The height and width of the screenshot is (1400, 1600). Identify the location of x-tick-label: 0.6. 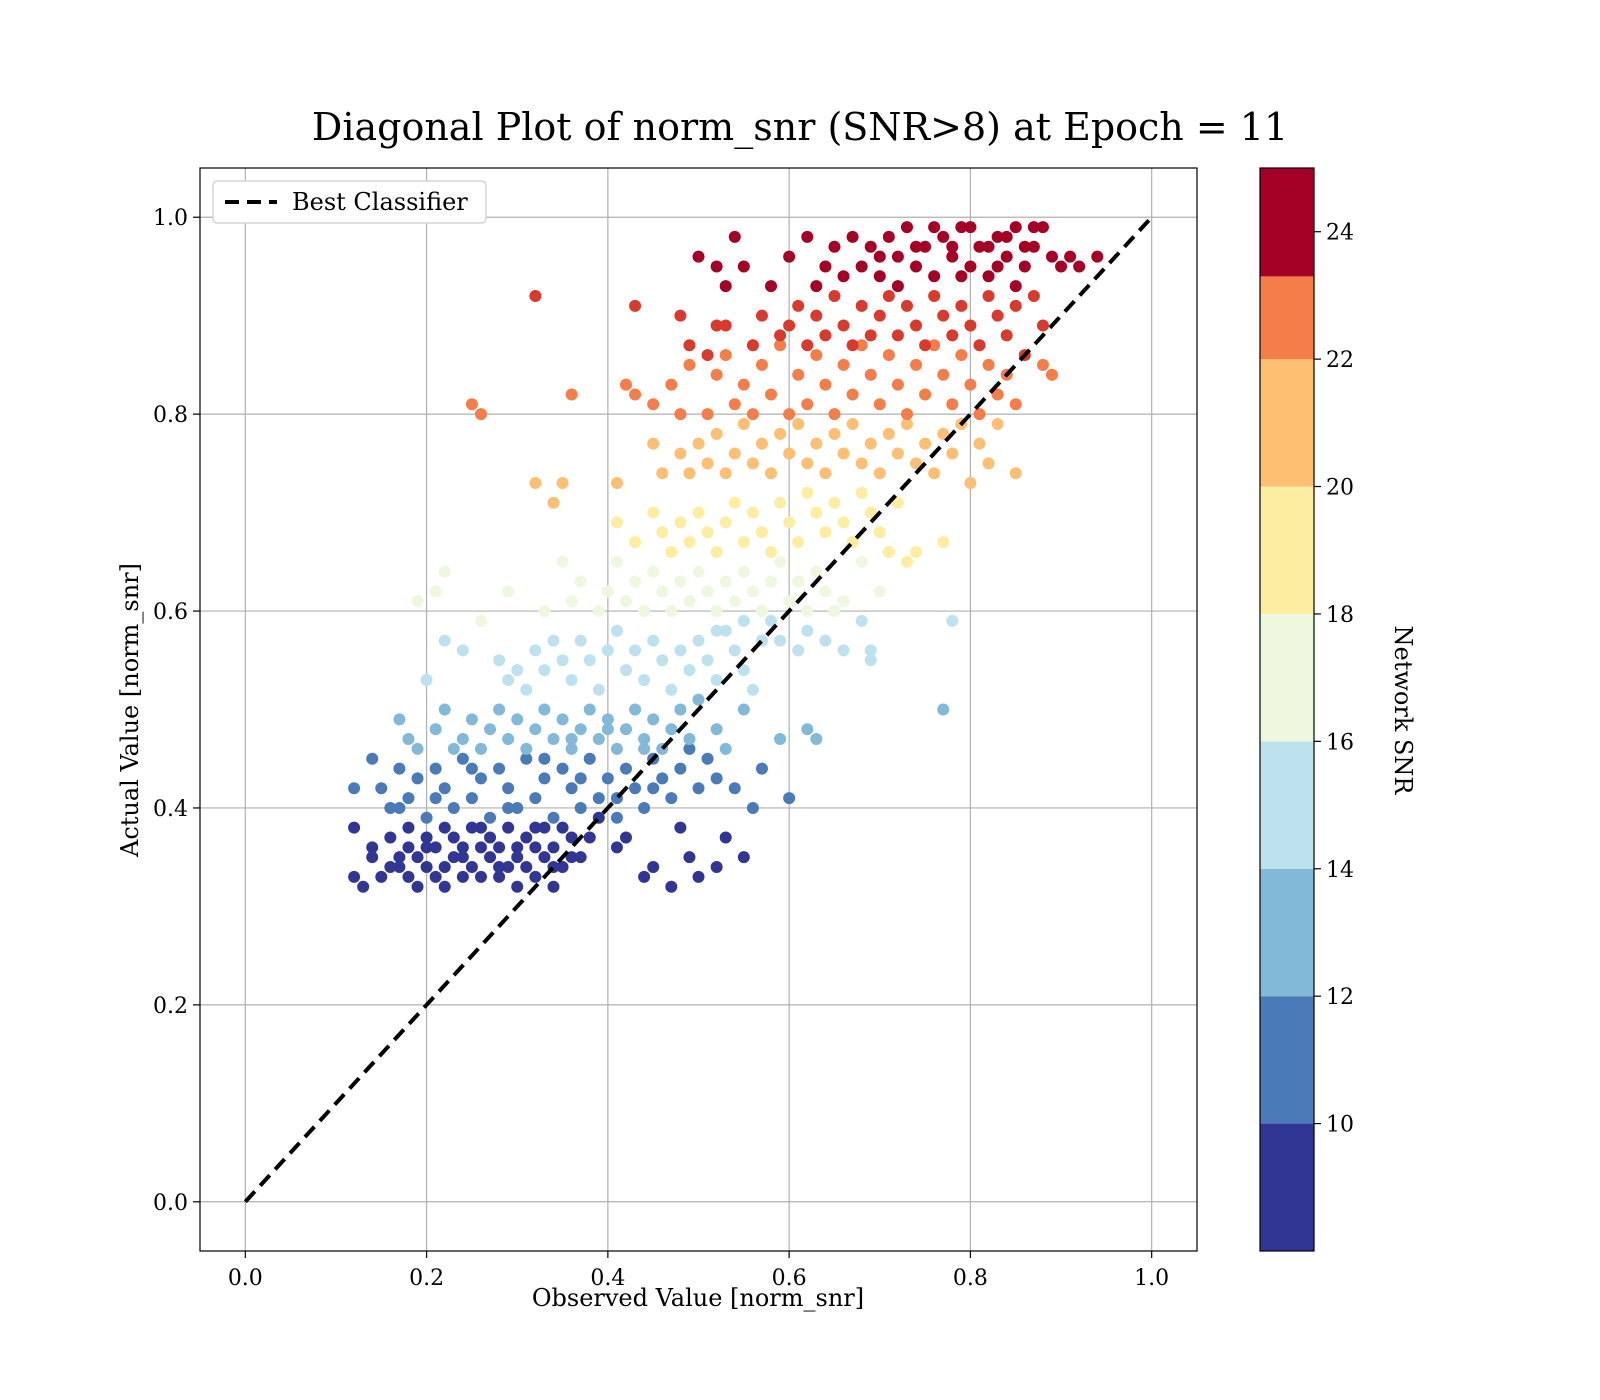
(789, 1278).